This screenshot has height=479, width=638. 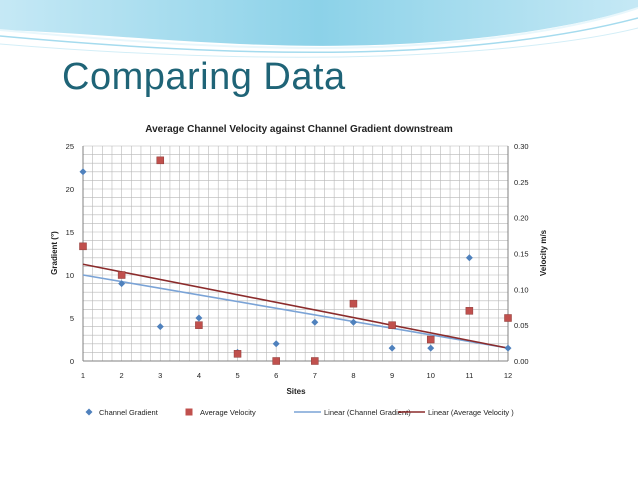 What do you see at coordinates (431, 375) in the screenshot?
I see `x-tick-label: 10` at bounding box center [431, 375].